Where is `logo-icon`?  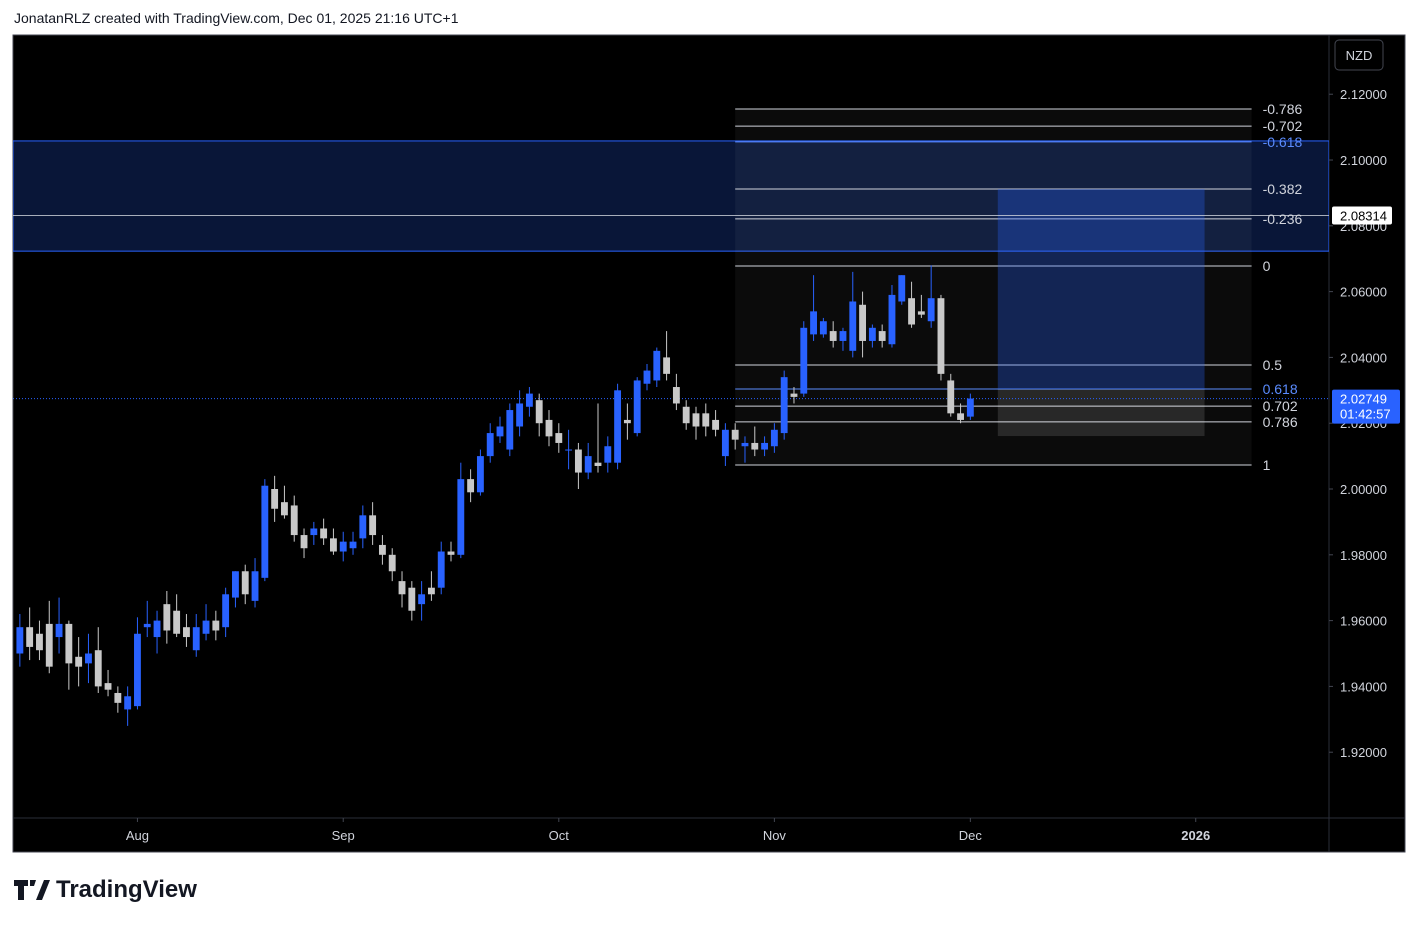
logo-icon is located at coordinates (32, 890).